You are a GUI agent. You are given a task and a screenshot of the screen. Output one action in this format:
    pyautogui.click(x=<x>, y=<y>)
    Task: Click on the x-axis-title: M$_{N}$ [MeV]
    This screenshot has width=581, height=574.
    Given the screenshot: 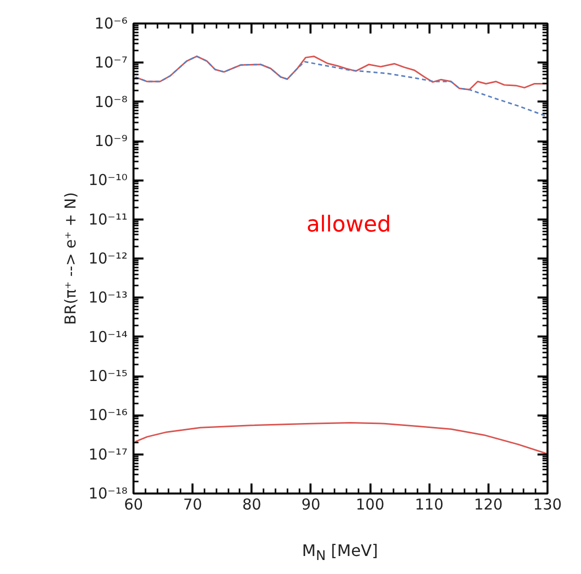 What is the action you would take?
    pyautogui.click(x=340, y=553)
    